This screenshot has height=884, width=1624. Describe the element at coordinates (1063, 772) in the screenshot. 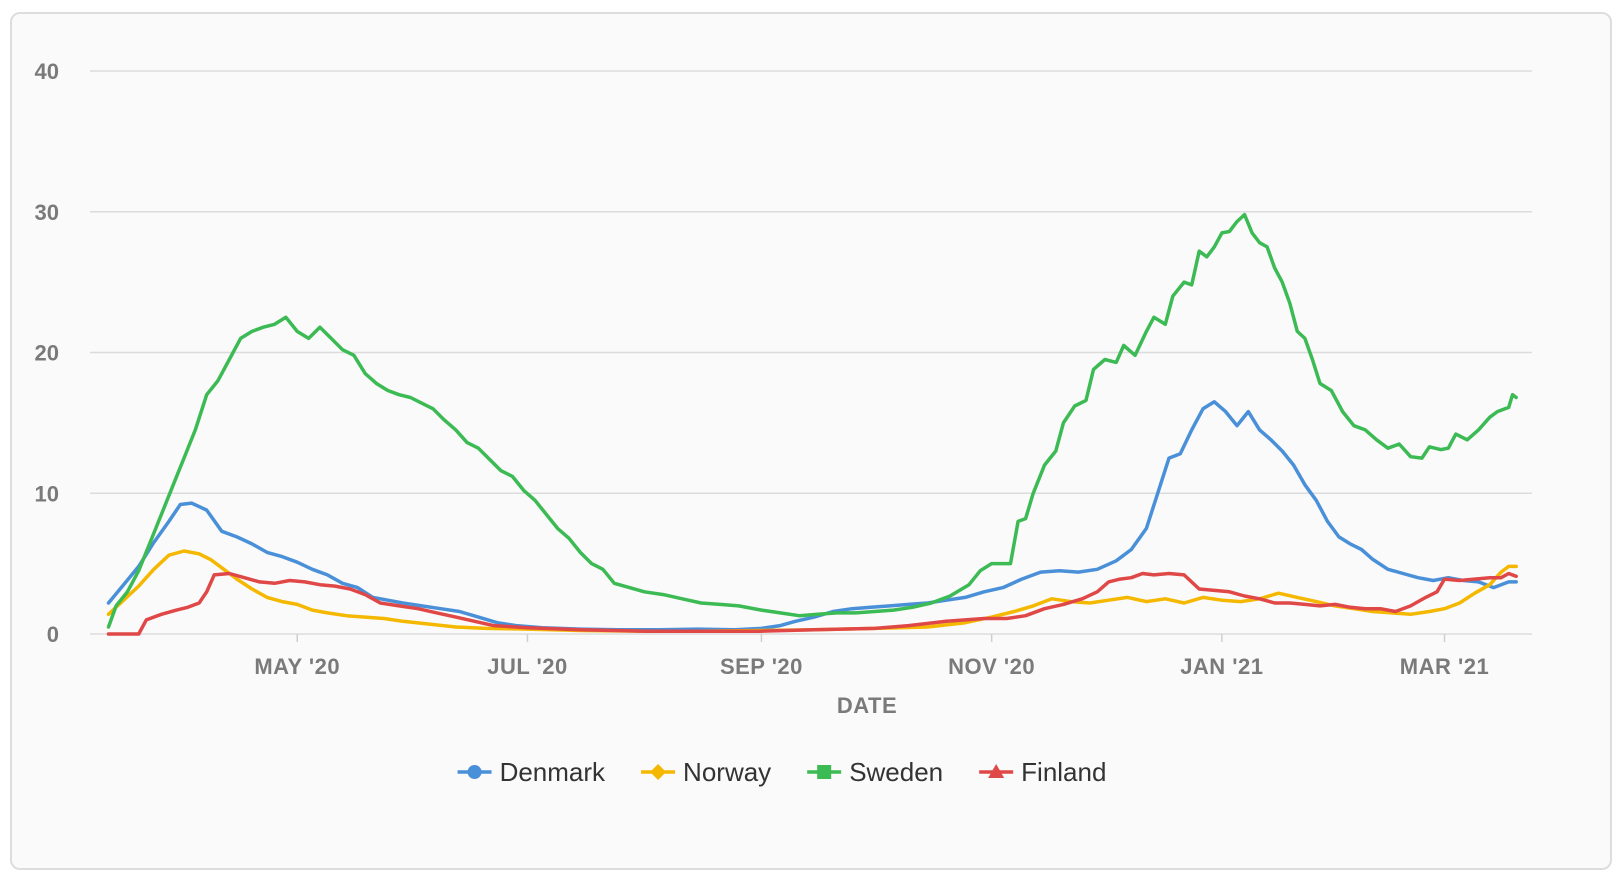

I see `legend-label: Finland` at that location.